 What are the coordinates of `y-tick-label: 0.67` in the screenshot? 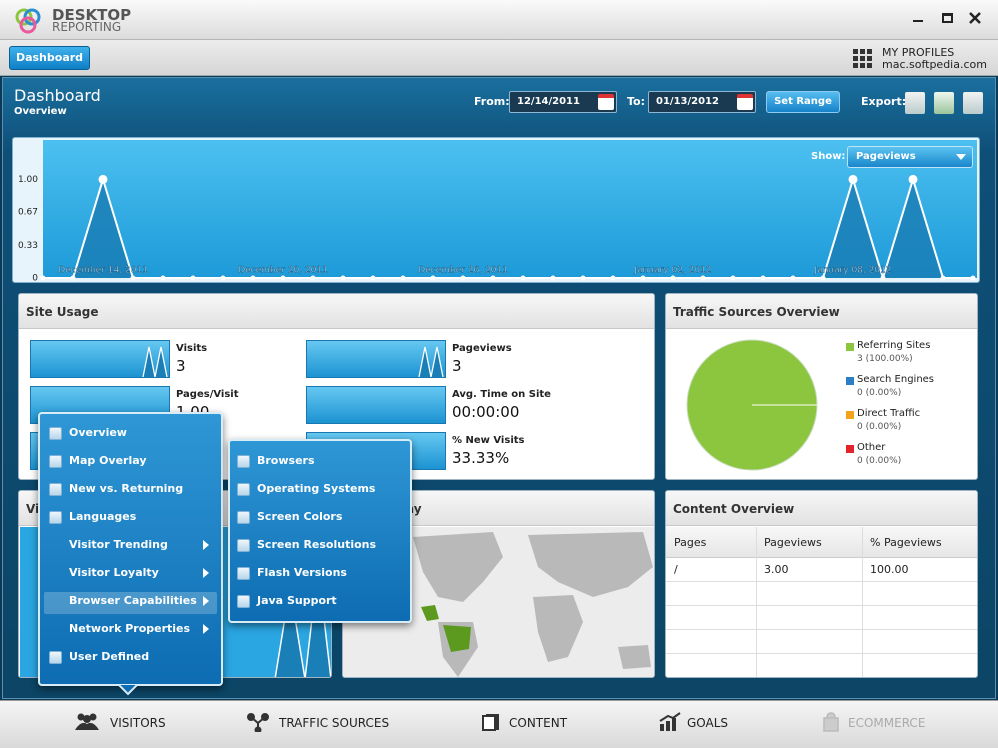 It's located at (28, 212).